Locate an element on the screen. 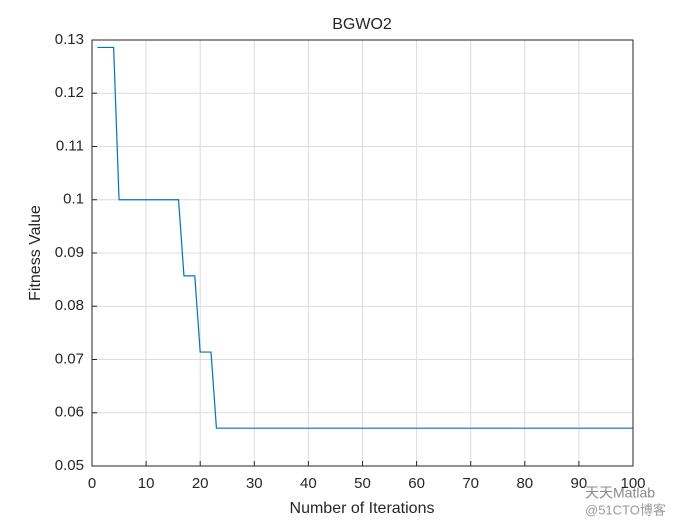  x-tick-label: 30 is located at coordinates (254, 483).